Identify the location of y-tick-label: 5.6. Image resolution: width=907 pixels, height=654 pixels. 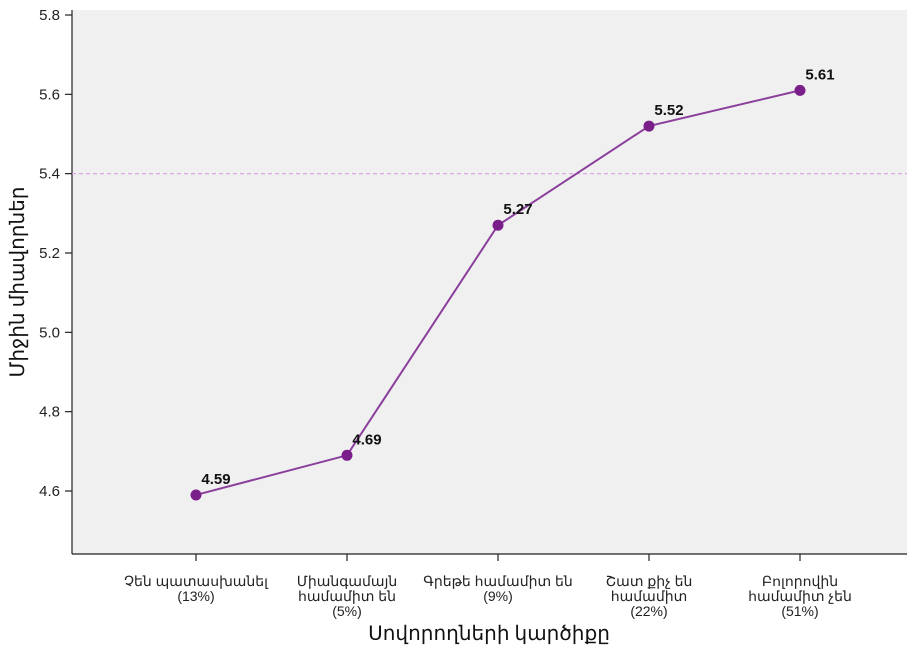
(49, 94).